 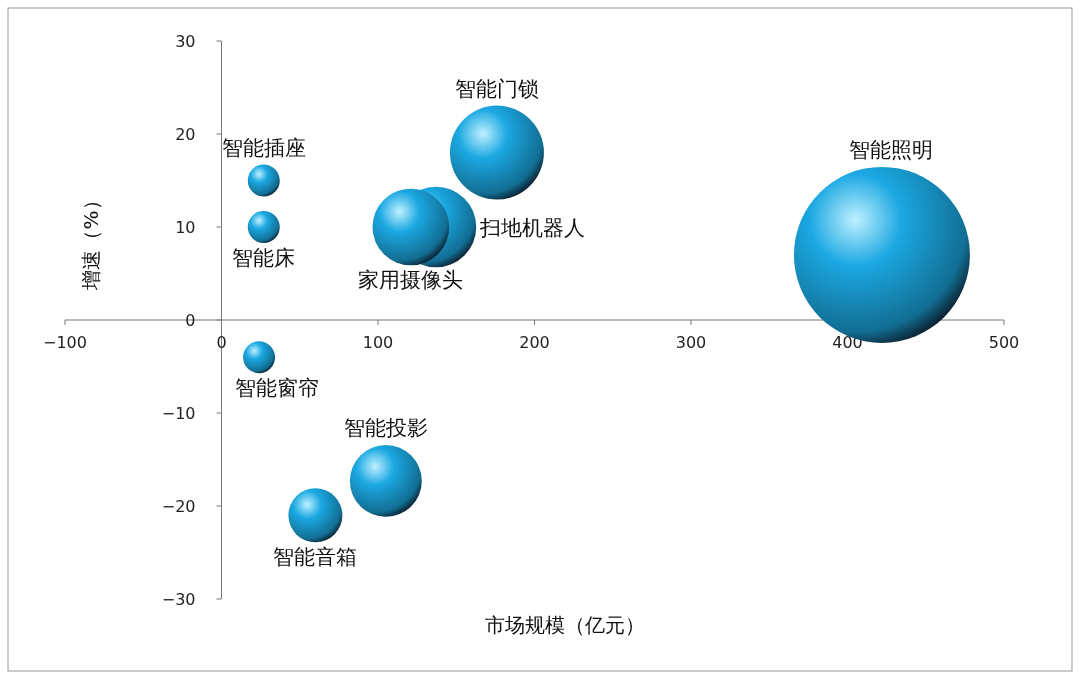 What do you see at coordinates (532, 228) in the screenshot?
I see `series-label: 扫地机器人` at bounding box center [532, 228].